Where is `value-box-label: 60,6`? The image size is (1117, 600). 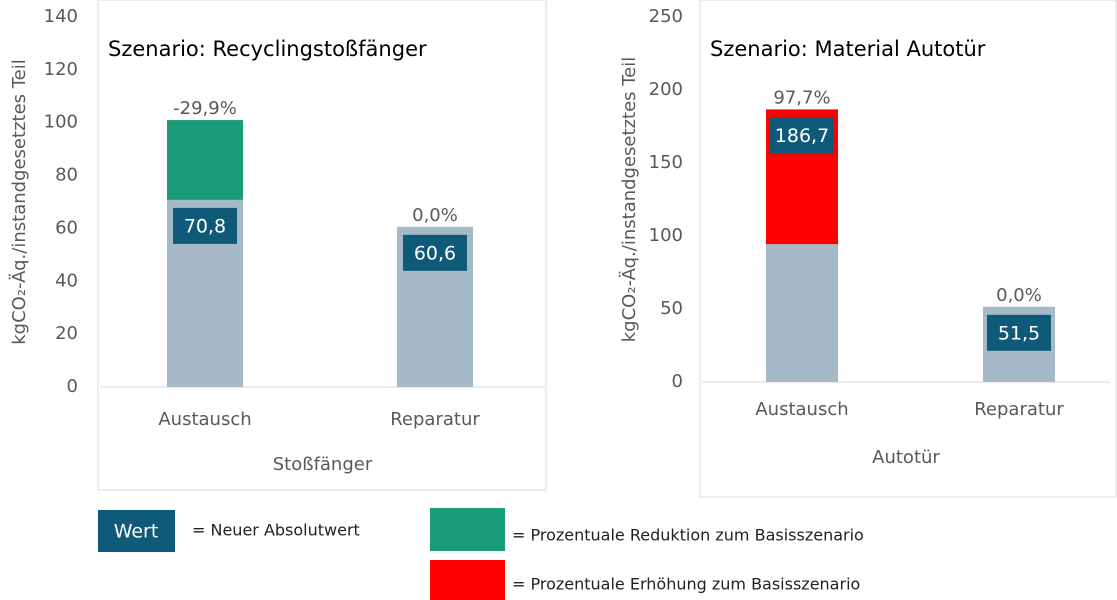
value-box-label: 60,6 is located at coordinates (435, 253).